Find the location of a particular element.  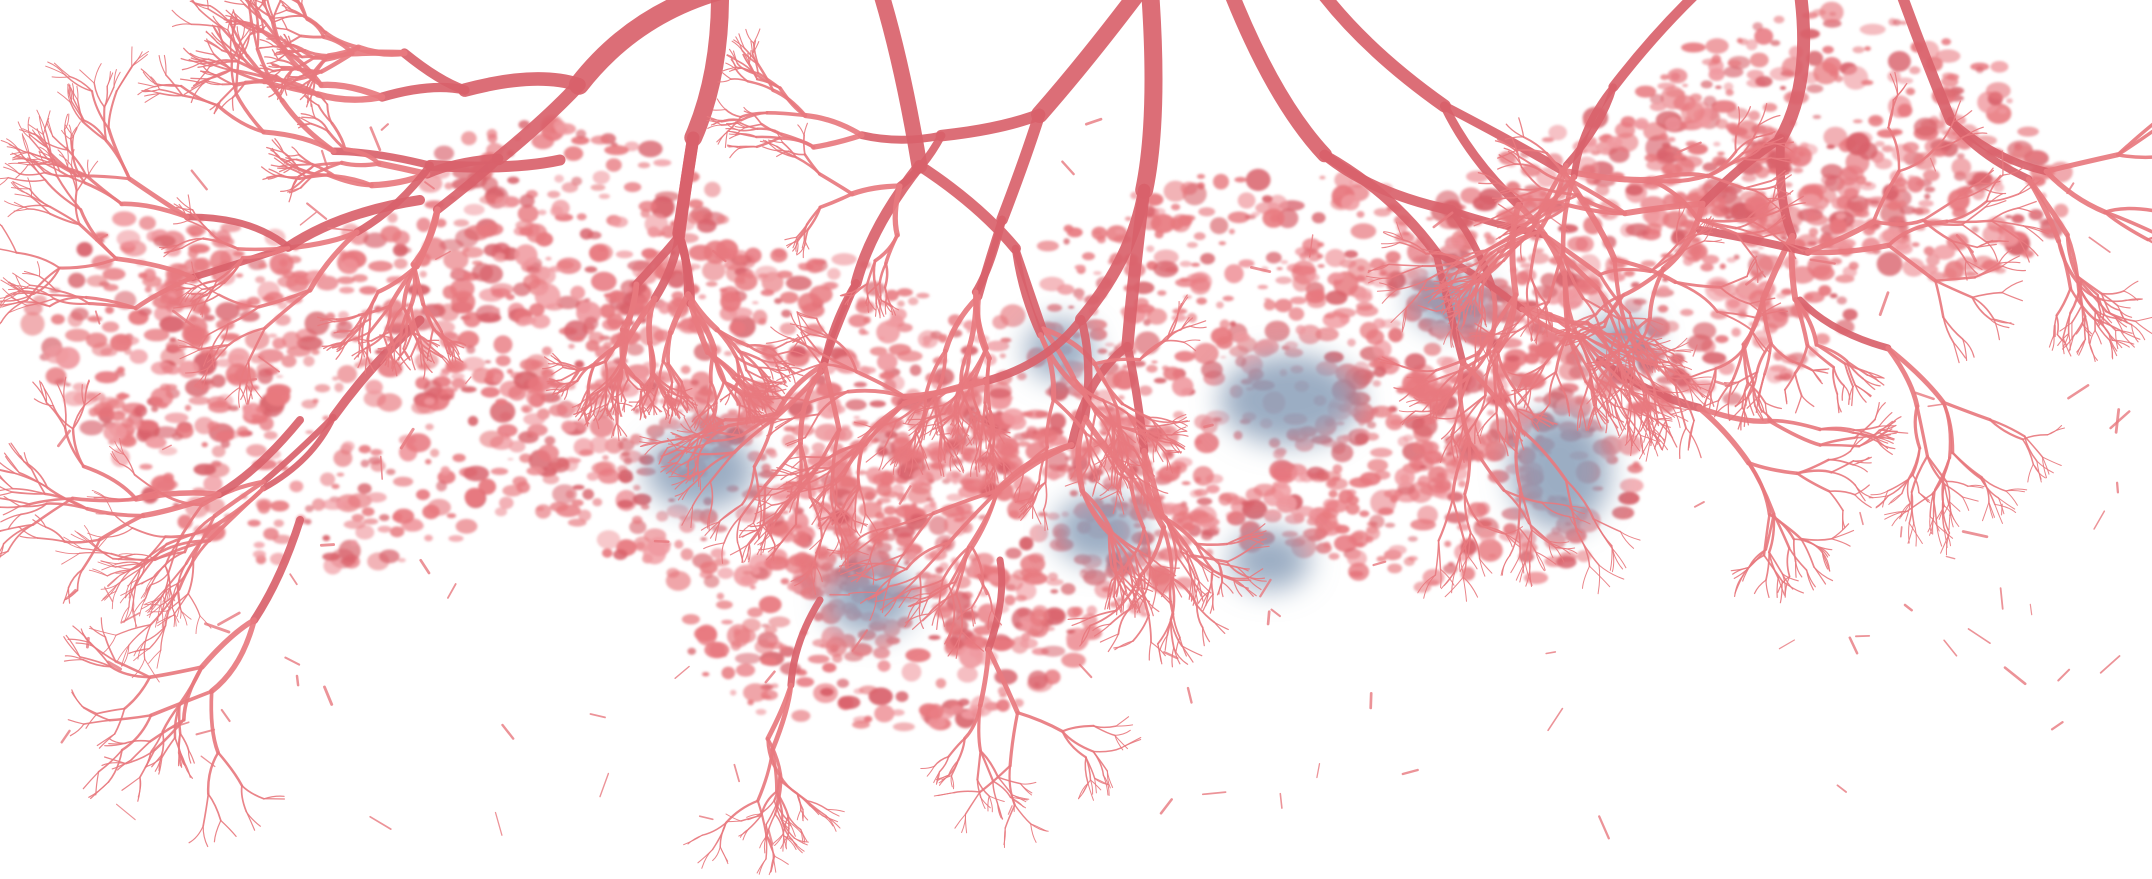

shadow-patch is located at coordinates (1100, 530).